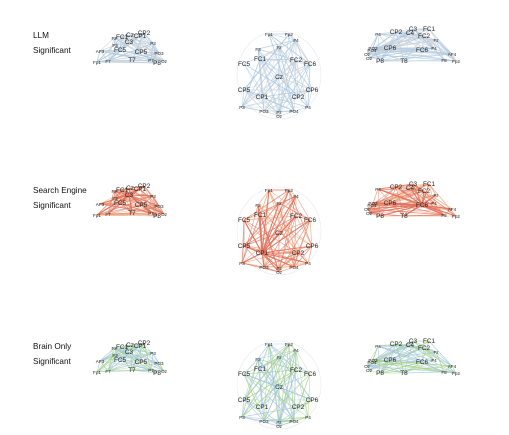  I want to click on electrode-label: FC2, so click(424, 191).